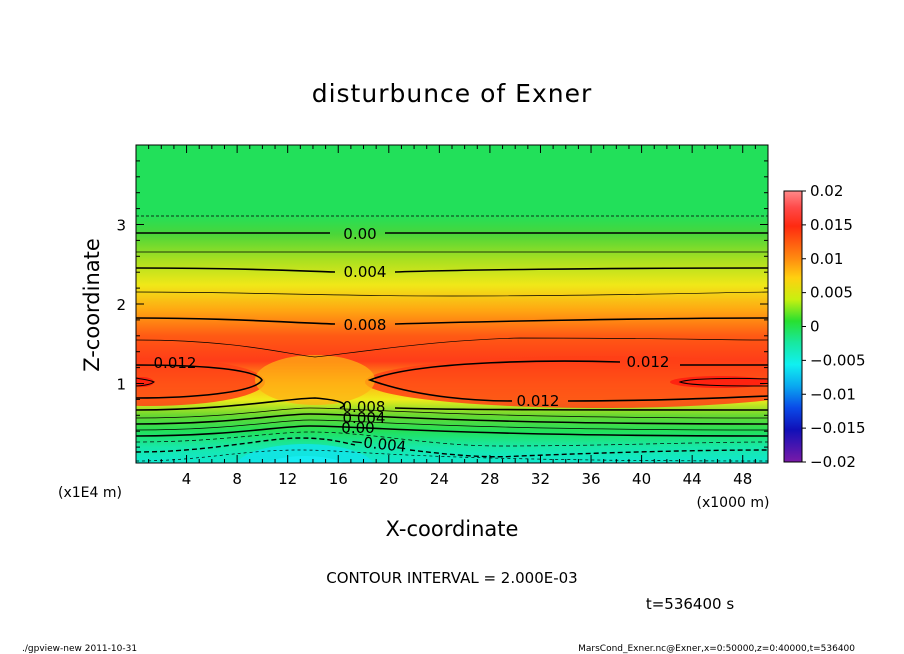 The height and width of the screenshot is (654, 904). I want to click on high-core-right, so click(719, 382).